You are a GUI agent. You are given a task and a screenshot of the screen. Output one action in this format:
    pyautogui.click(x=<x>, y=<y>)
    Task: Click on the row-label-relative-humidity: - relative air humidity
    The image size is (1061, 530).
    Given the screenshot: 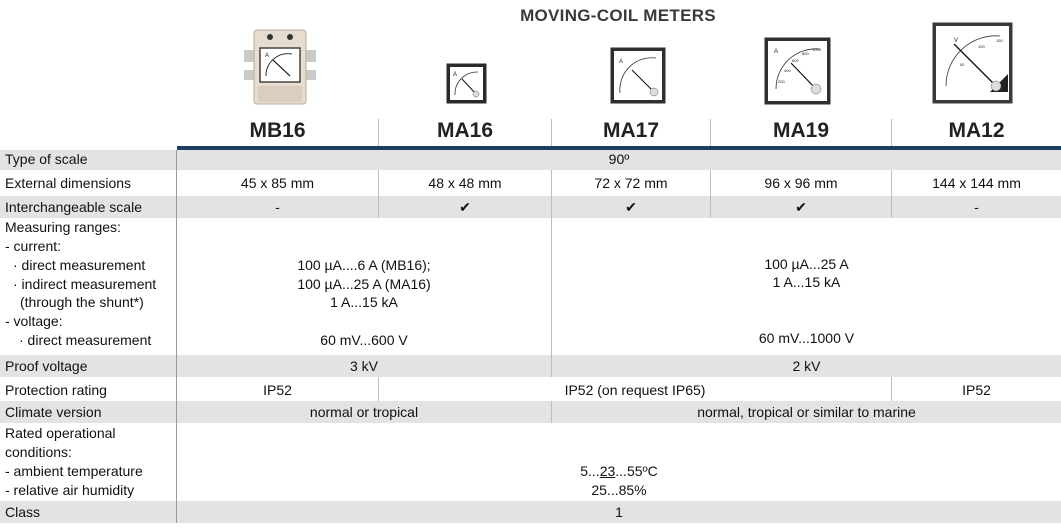 What is the action you would take?
    pyautogui.click(x=70, y=490)
    